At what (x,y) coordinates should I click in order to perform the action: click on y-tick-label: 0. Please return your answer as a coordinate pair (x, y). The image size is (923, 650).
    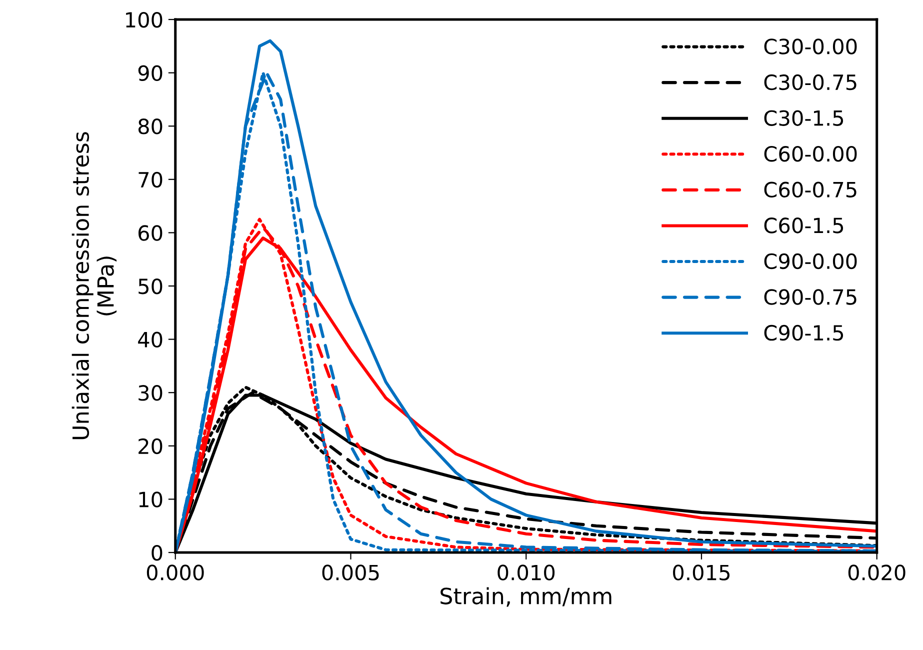
    Looking at the image, I should click on (157, 552).